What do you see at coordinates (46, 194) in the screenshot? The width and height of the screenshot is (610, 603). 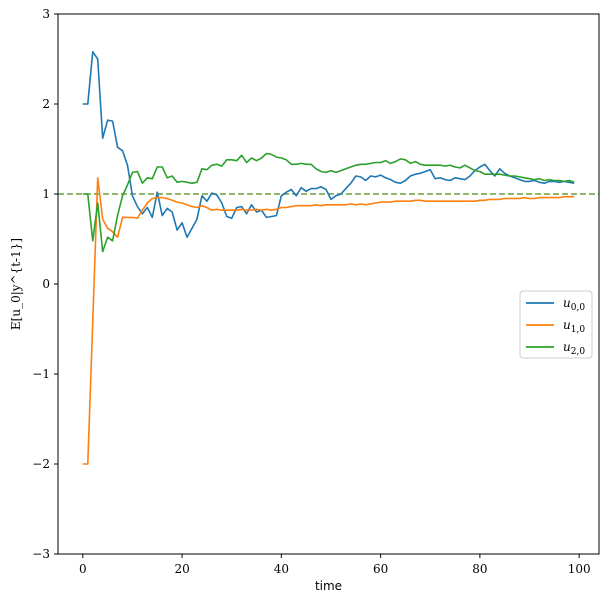 I see `y-tick-label: 1` at bounding box center [46, 194].